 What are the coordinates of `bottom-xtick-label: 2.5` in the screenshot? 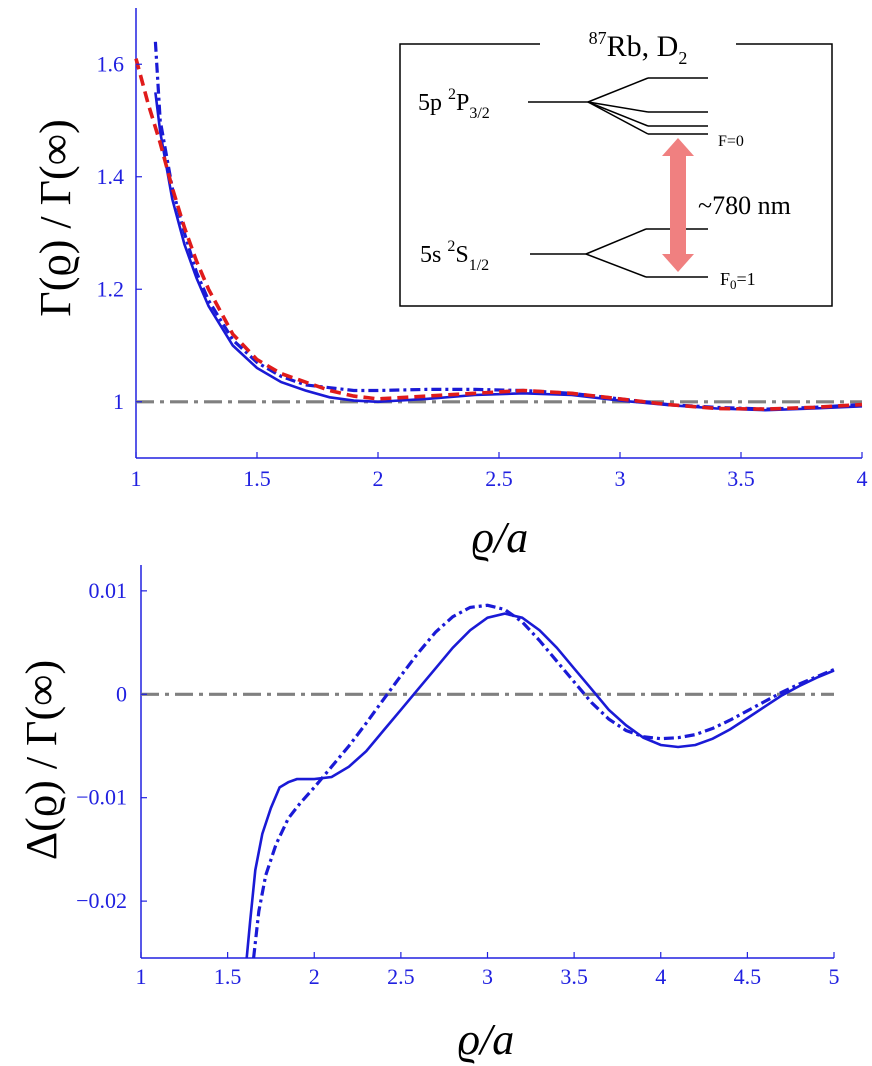 It's located at (401, 976).